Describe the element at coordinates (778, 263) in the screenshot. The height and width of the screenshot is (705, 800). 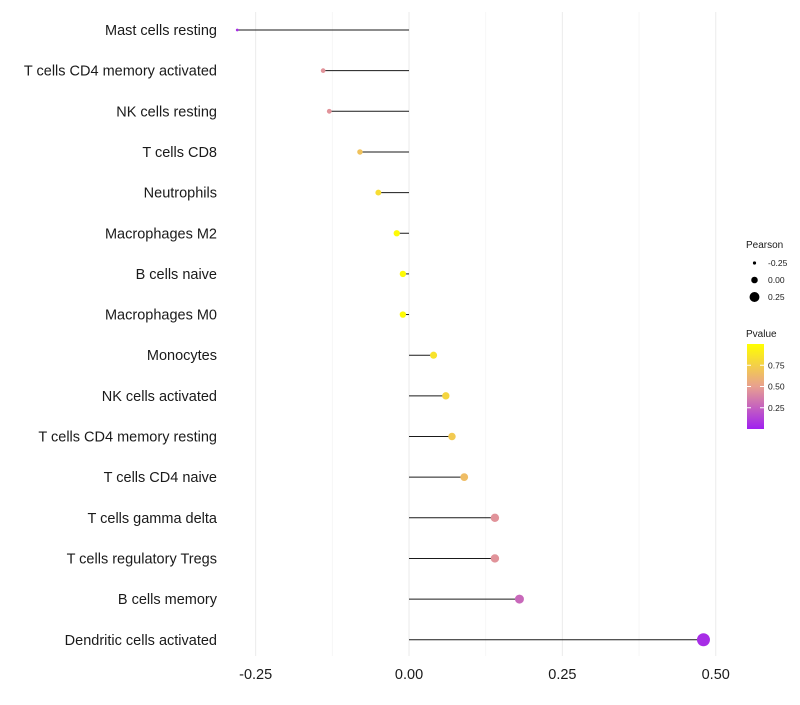
I see `legend-size-label: -0.25` at that location.